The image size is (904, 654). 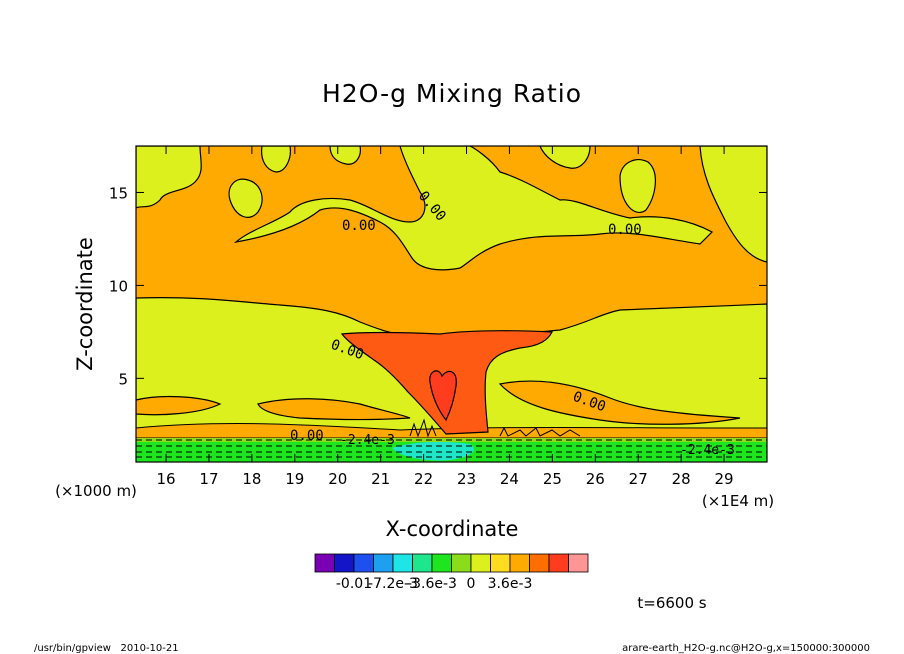 What do you see at coordinates (354, 584) in the screenshot?
I see `colorbar-label: -0.01` at bounding box center [354, 584].